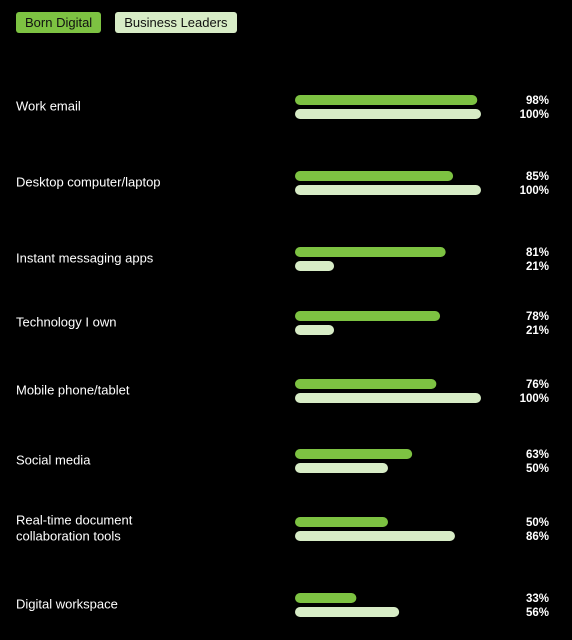 The image size is (572, 640). Describe the element at coordinates (368, 316) in the screenshot. I see `bar-born-digital-technology-i-own` at that location.